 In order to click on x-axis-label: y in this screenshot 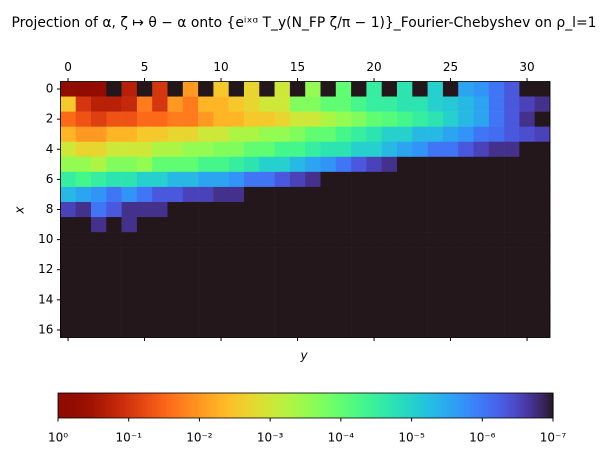, I will do `click(303, 356)`.